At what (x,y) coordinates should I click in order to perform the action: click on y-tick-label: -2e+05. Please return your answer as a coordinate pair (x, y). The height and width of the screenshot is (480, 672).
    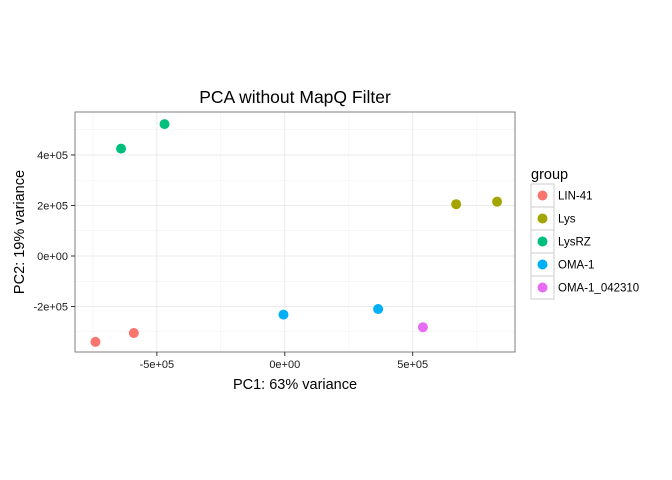
    Looking at the image, I should click on (50, 308).